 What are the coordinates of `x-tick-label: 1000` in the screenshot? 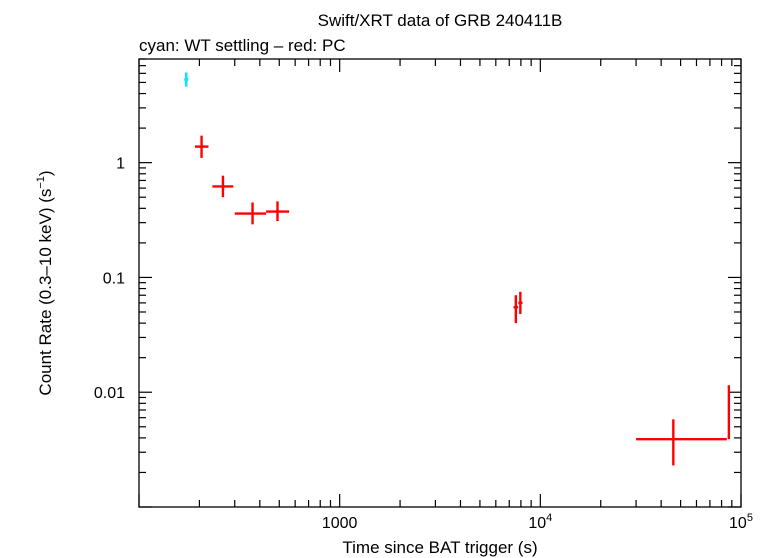 It's located at (340, 523).